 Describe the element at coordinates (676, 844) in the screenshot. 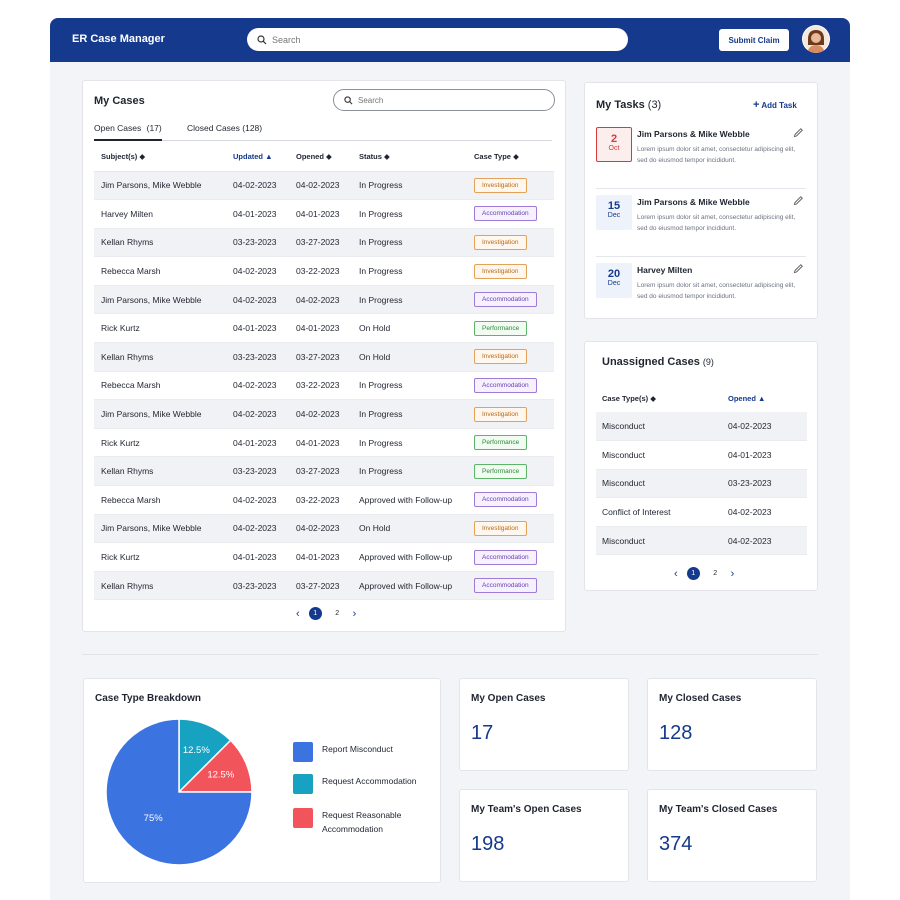

I see `stat-value: 374` at that location.